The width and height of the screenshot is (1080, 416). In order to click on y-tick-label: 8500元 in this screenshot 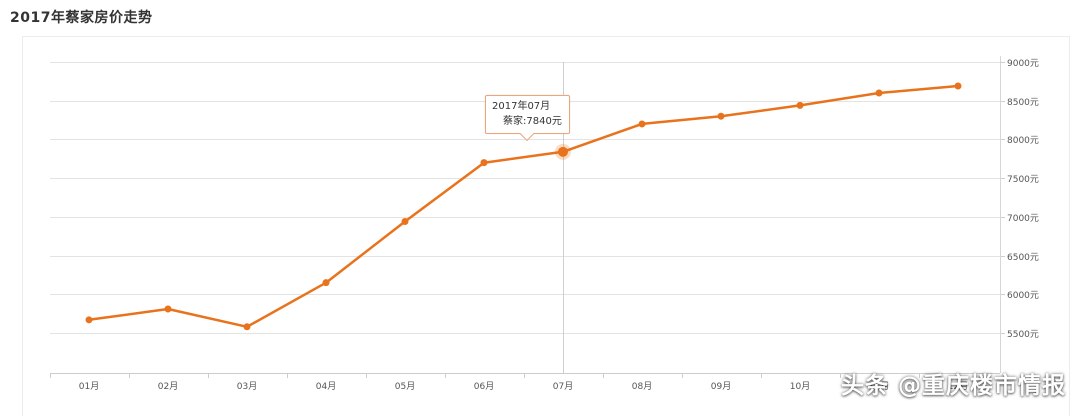, I will do `click(1023, 103)`.